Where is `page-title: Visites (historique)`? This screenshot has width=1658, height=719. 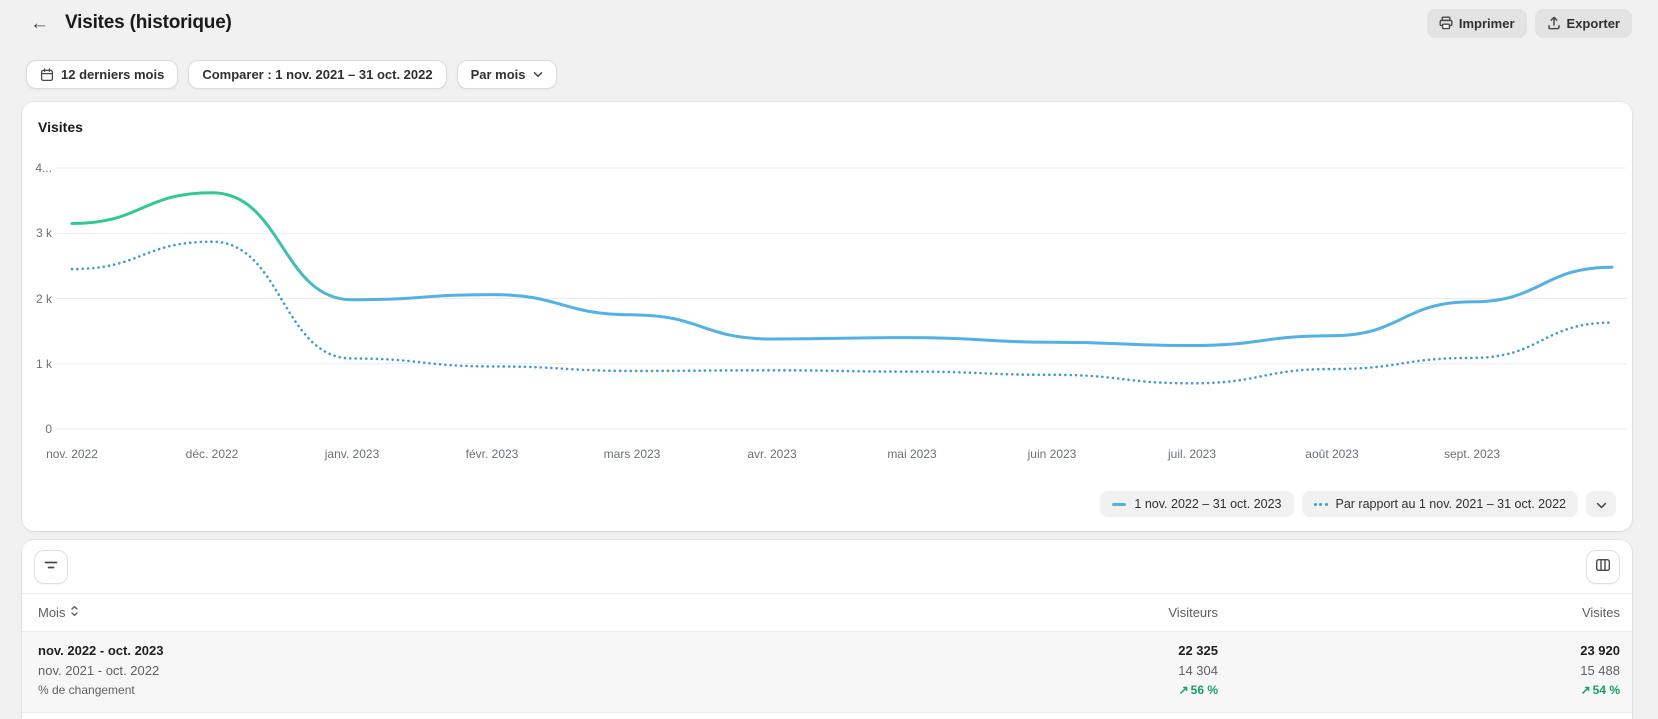 page-title: Visites (historique) is located at coordinates (148, 22).